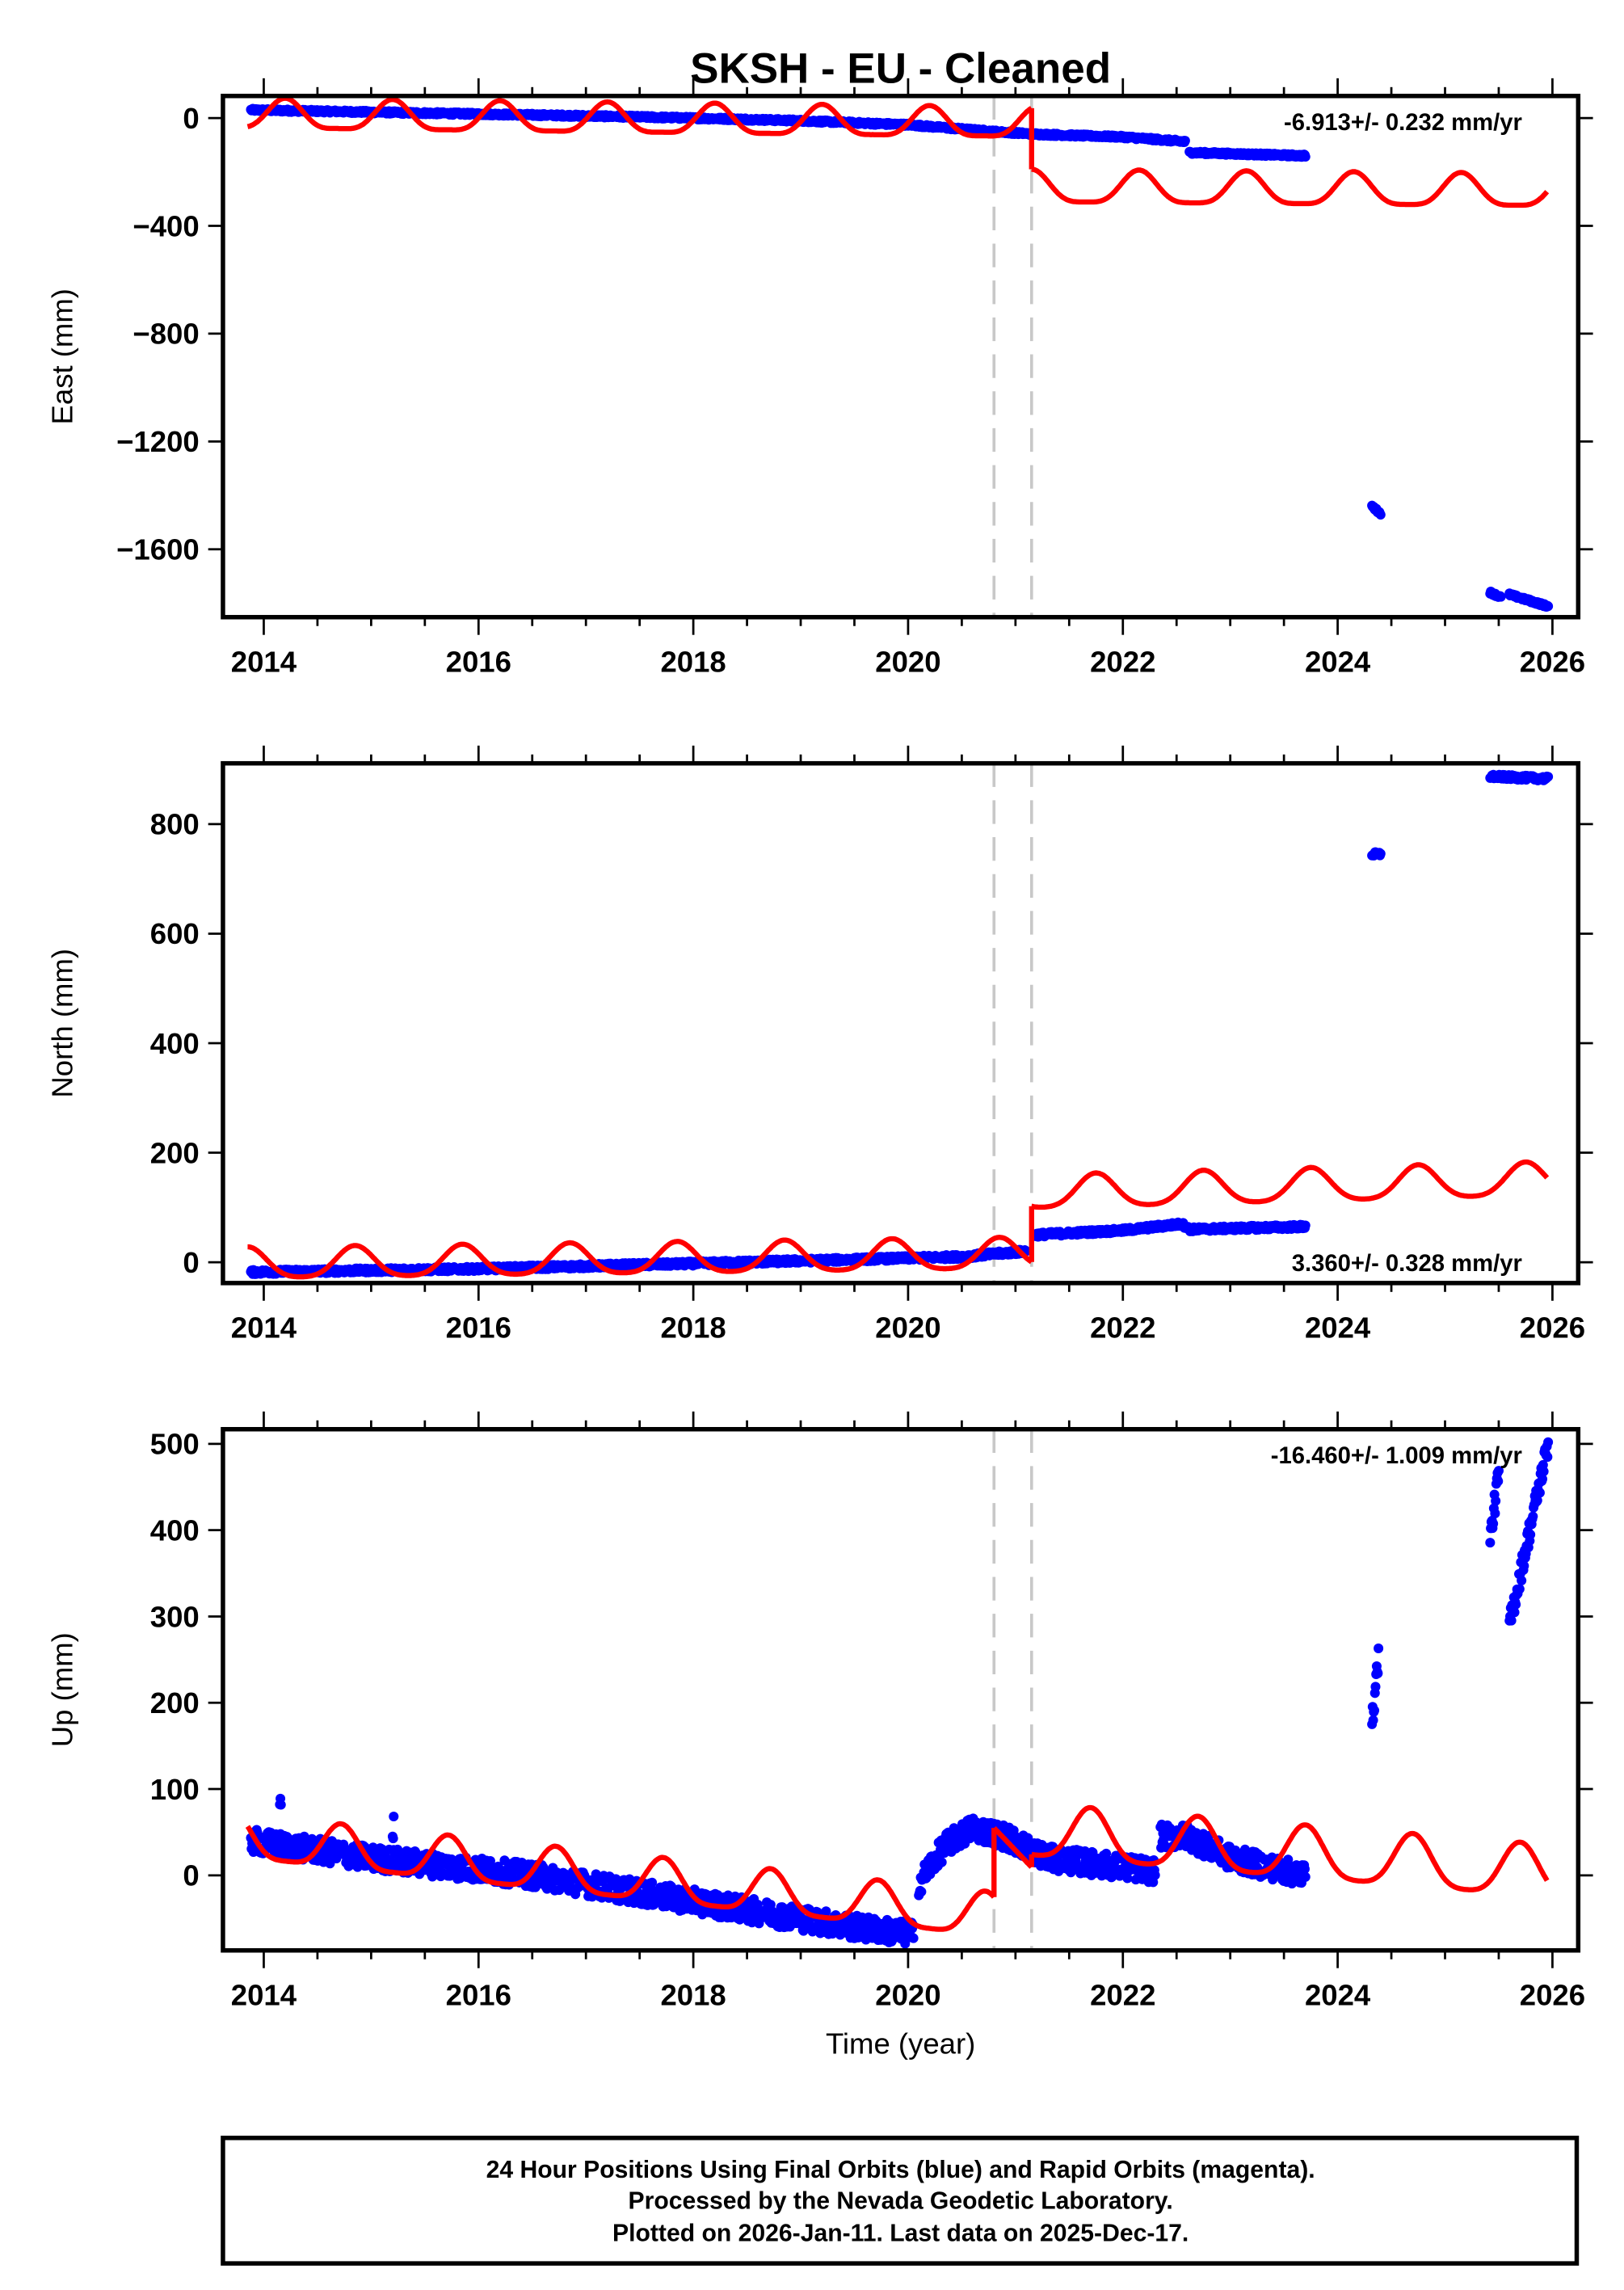 This screenshot has width=1624, height=2290. Describe the element at coordinates (1407, 1264) in the screenshot. I see `rate-label: 3.360+/- 0.328 mm/yr` at that location.